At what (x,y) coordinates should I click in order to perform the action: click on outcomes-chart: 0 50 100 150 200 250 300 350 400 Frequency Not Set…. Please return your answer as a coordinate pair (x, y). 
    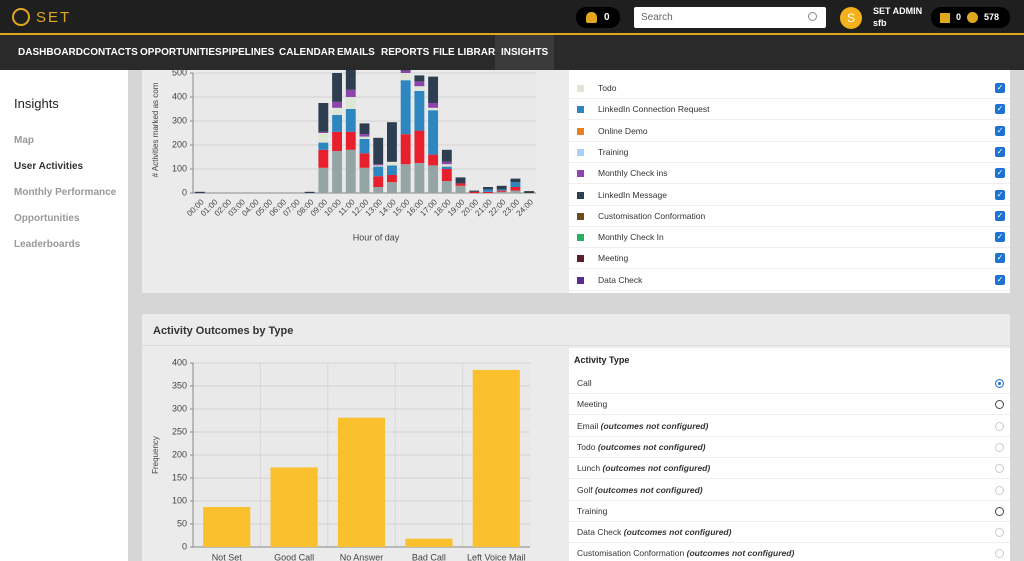
    Looking at the image, I should click on (340, 459).